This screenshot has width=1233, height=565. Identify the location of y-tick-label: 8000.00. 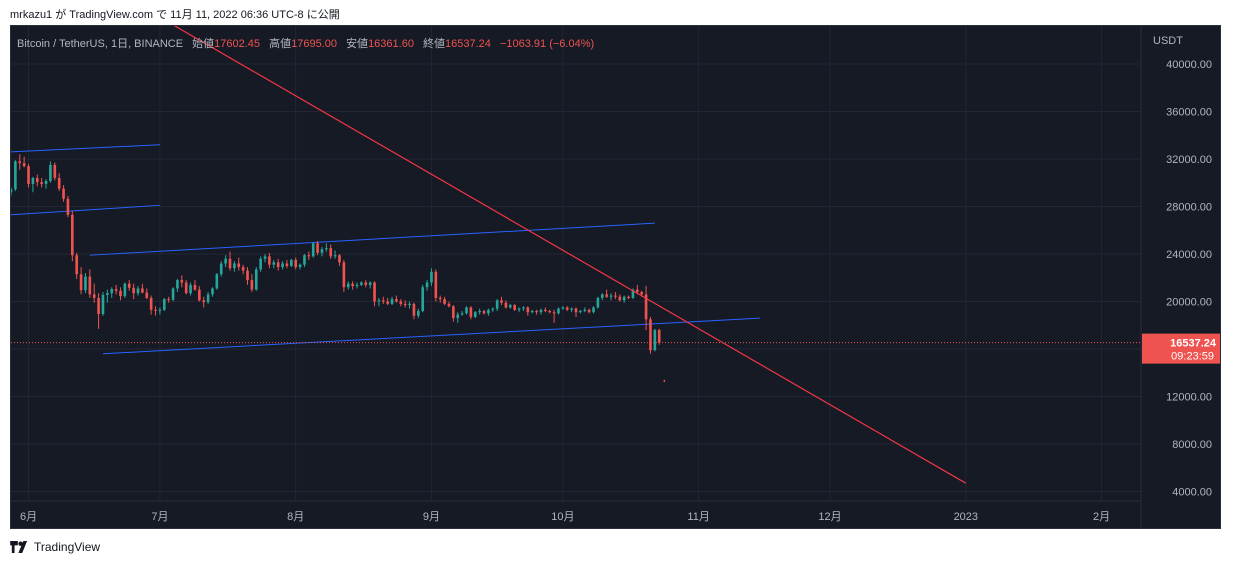
(1192, 445).